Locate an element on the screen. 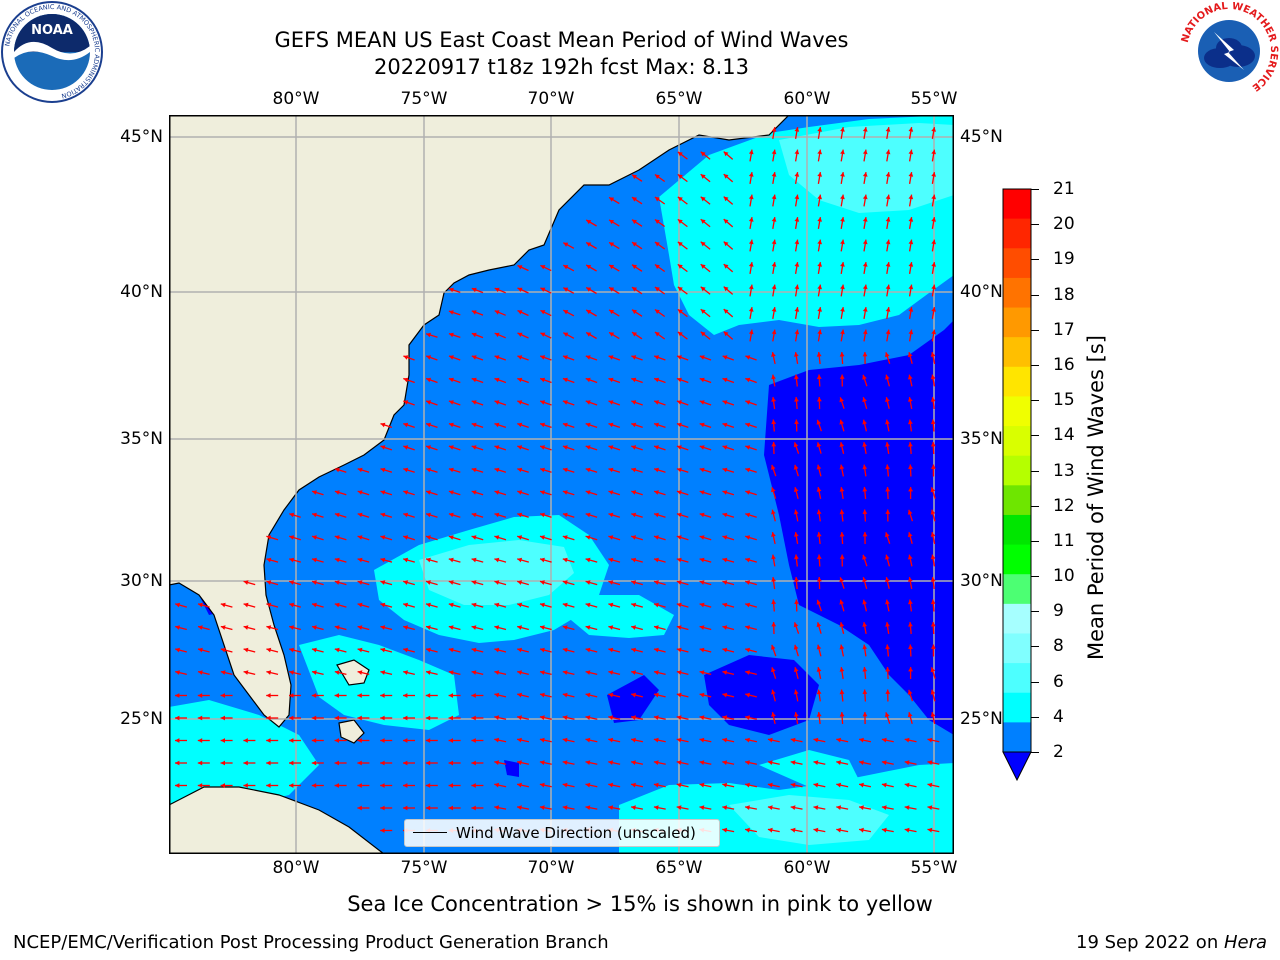 The height and width of the screenshot is (960, 1280). colorbar is located at coordinates (1017, 485).